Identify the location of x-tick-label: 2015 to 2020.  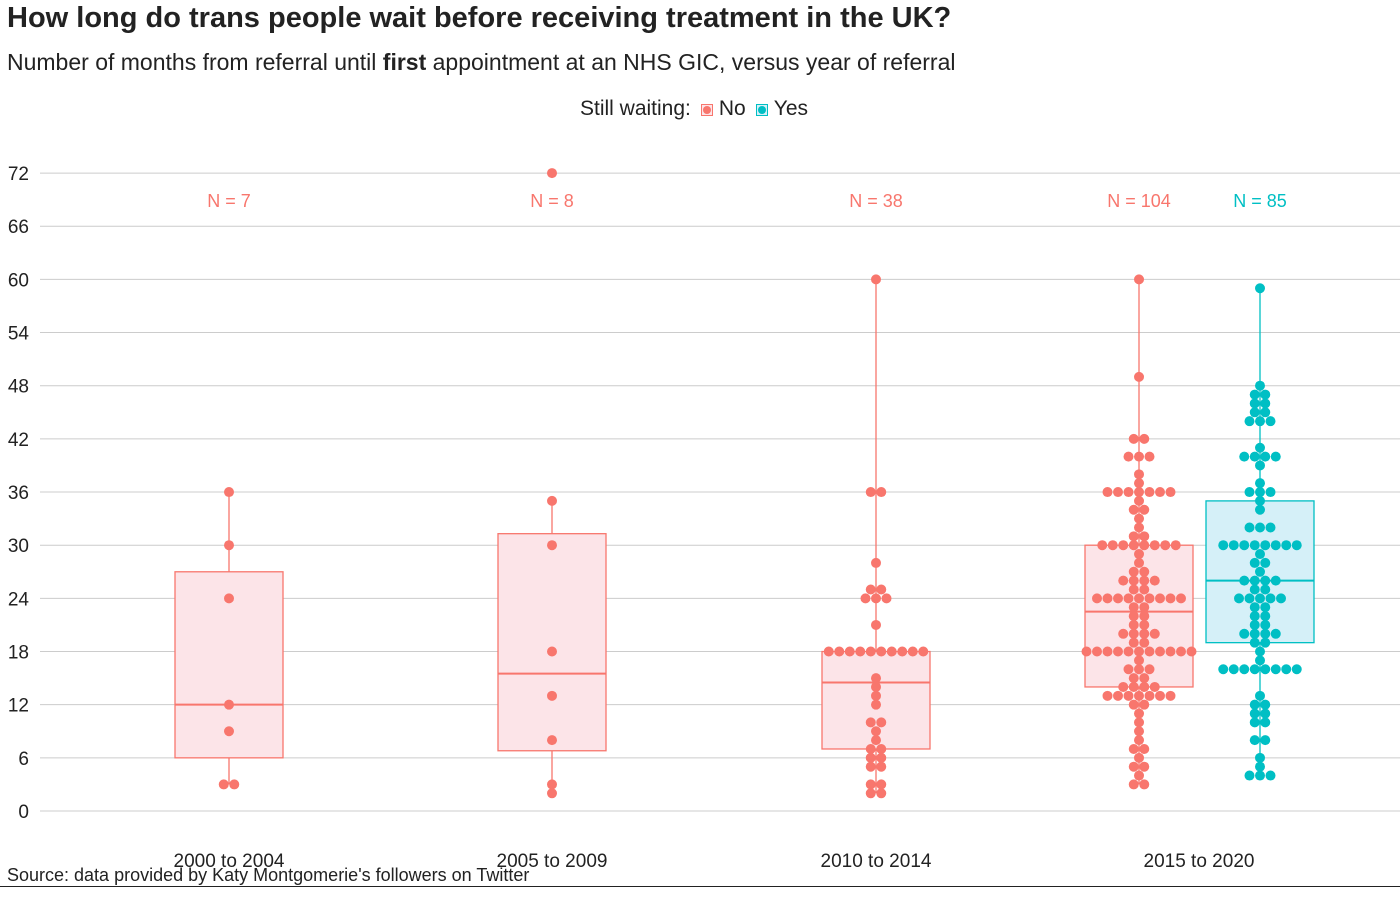
(1199, 861).